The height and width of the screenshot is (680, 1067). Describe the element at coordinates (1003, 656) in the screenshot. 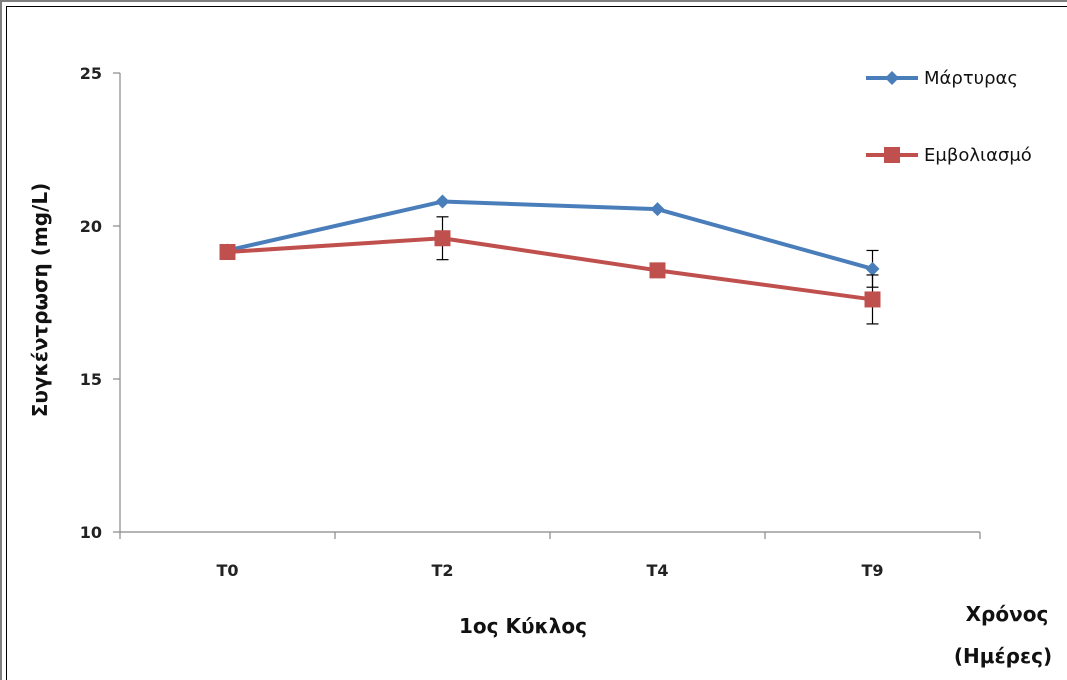

I see `x-axis-title-right-line2: (Ημέρες)` at that location.